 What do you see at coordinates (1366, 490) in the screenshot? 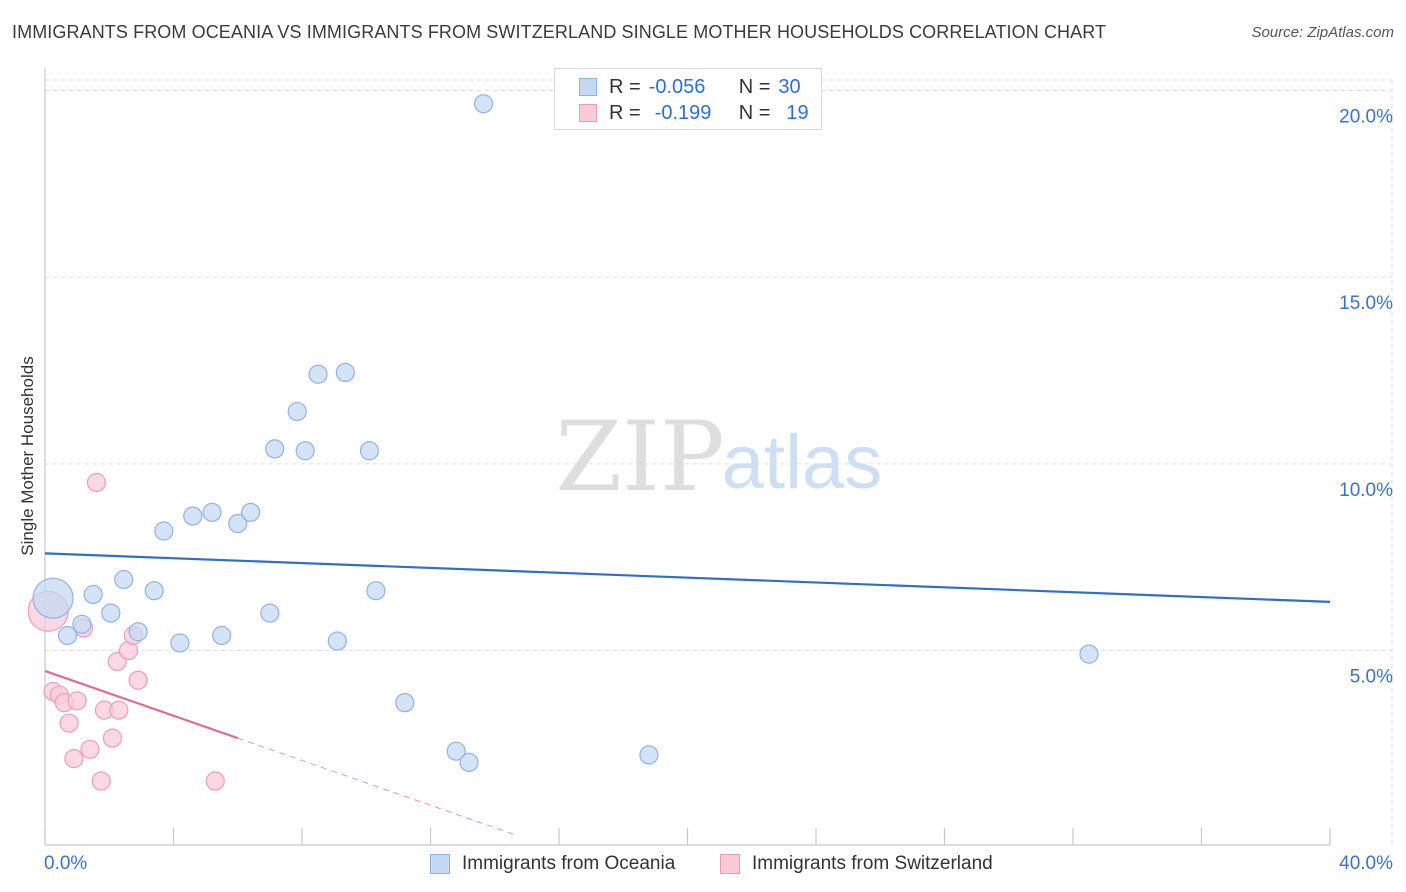
I see `y-tick-label: 10.0%` at bounding box center [1366, 490].